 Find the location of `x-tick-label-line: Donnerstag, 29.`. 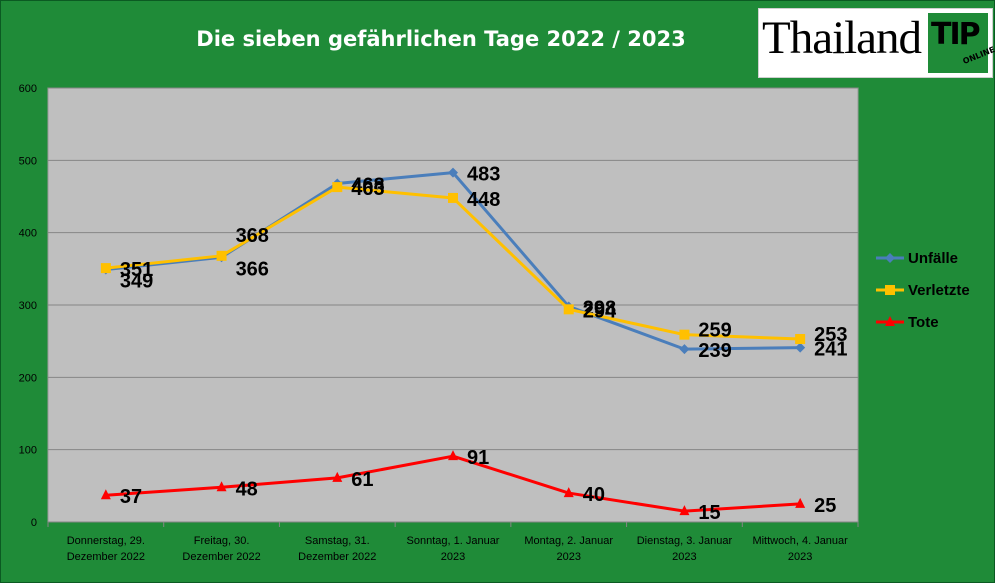

x-tick-label-line: Donnerstag, 29. is located at coordinates (106, 541).